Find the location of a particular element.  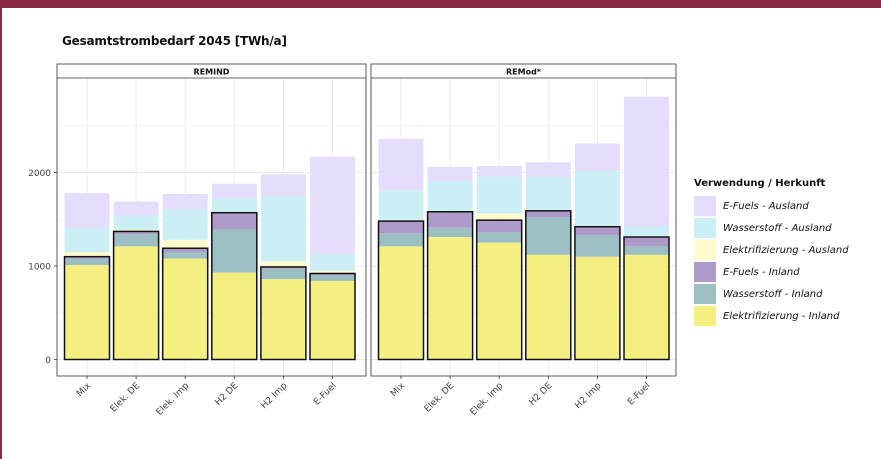

legend-item: Wasserstoff - Inland is located at coordinates (771, 294).